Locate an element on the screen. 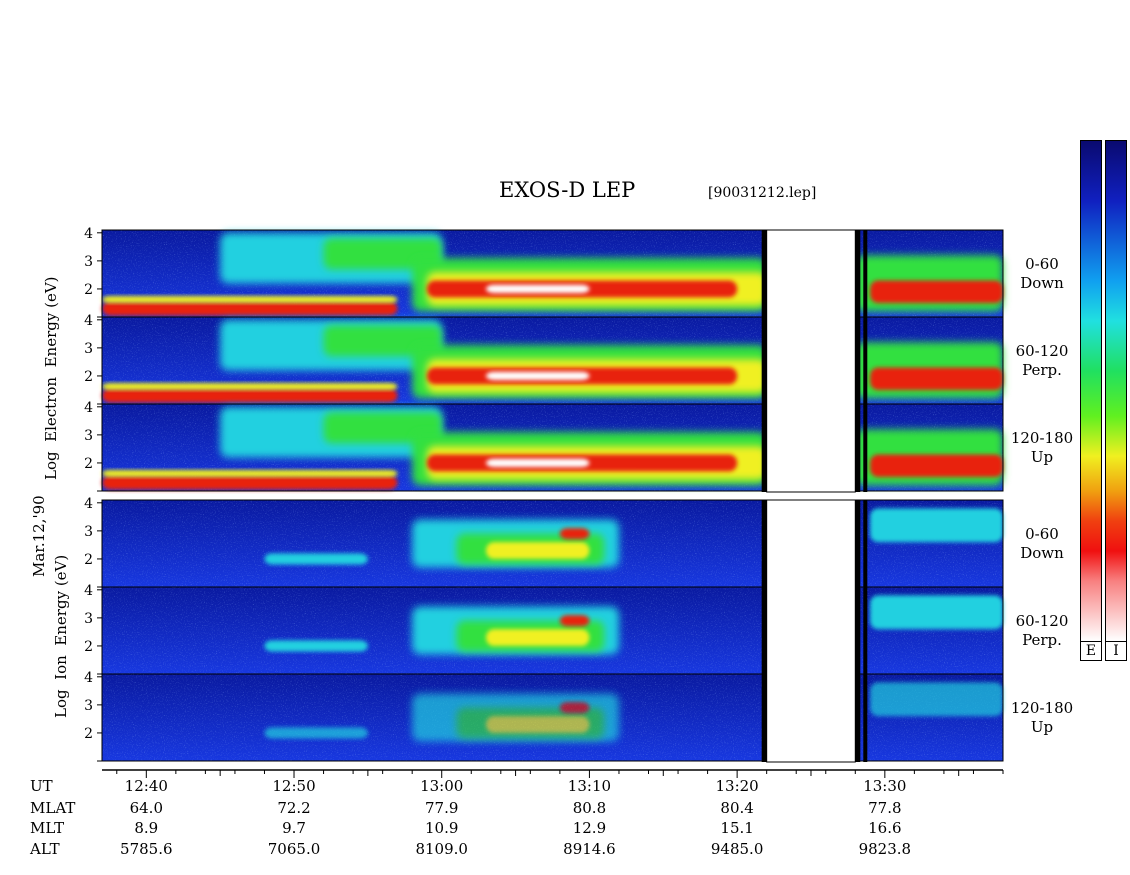 This screenshot has height=875, width=1130. electron-axis-label-unit: (eV) is located at coordinates (51, 292).